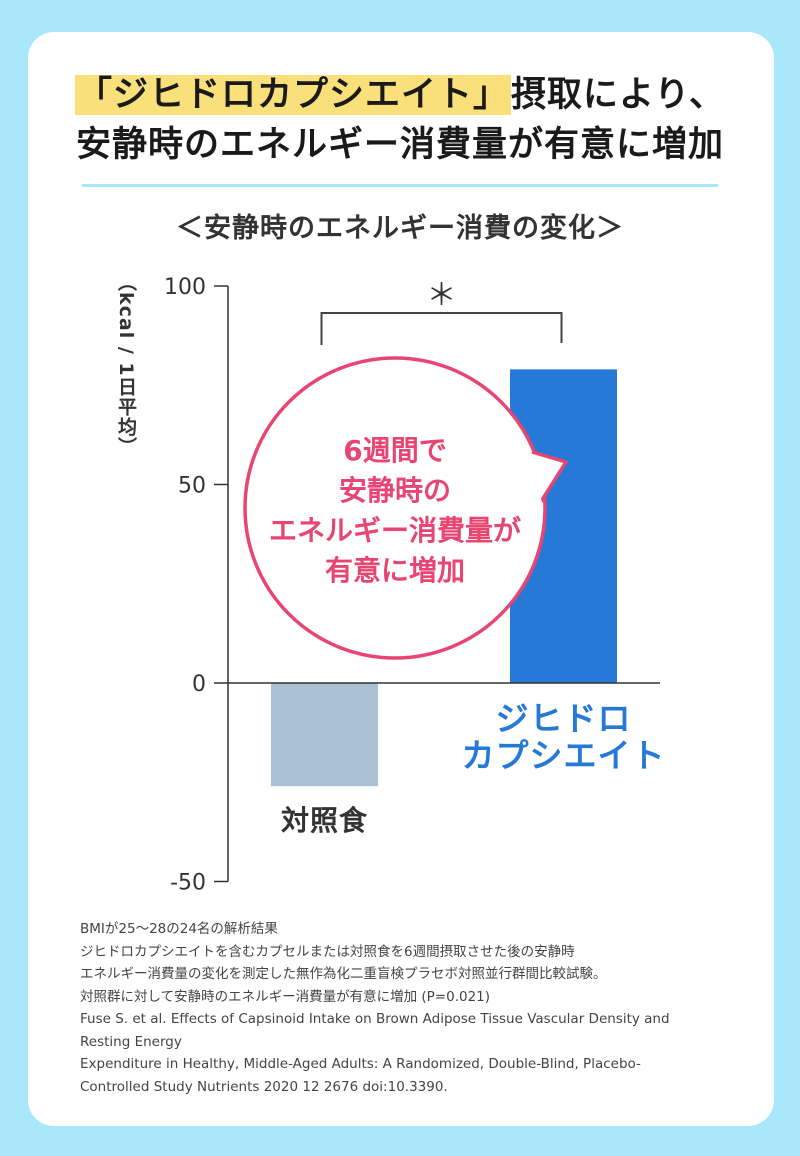  Describe the element at coordinates (324, 735) in the screenshot. I see `bar` at that location.